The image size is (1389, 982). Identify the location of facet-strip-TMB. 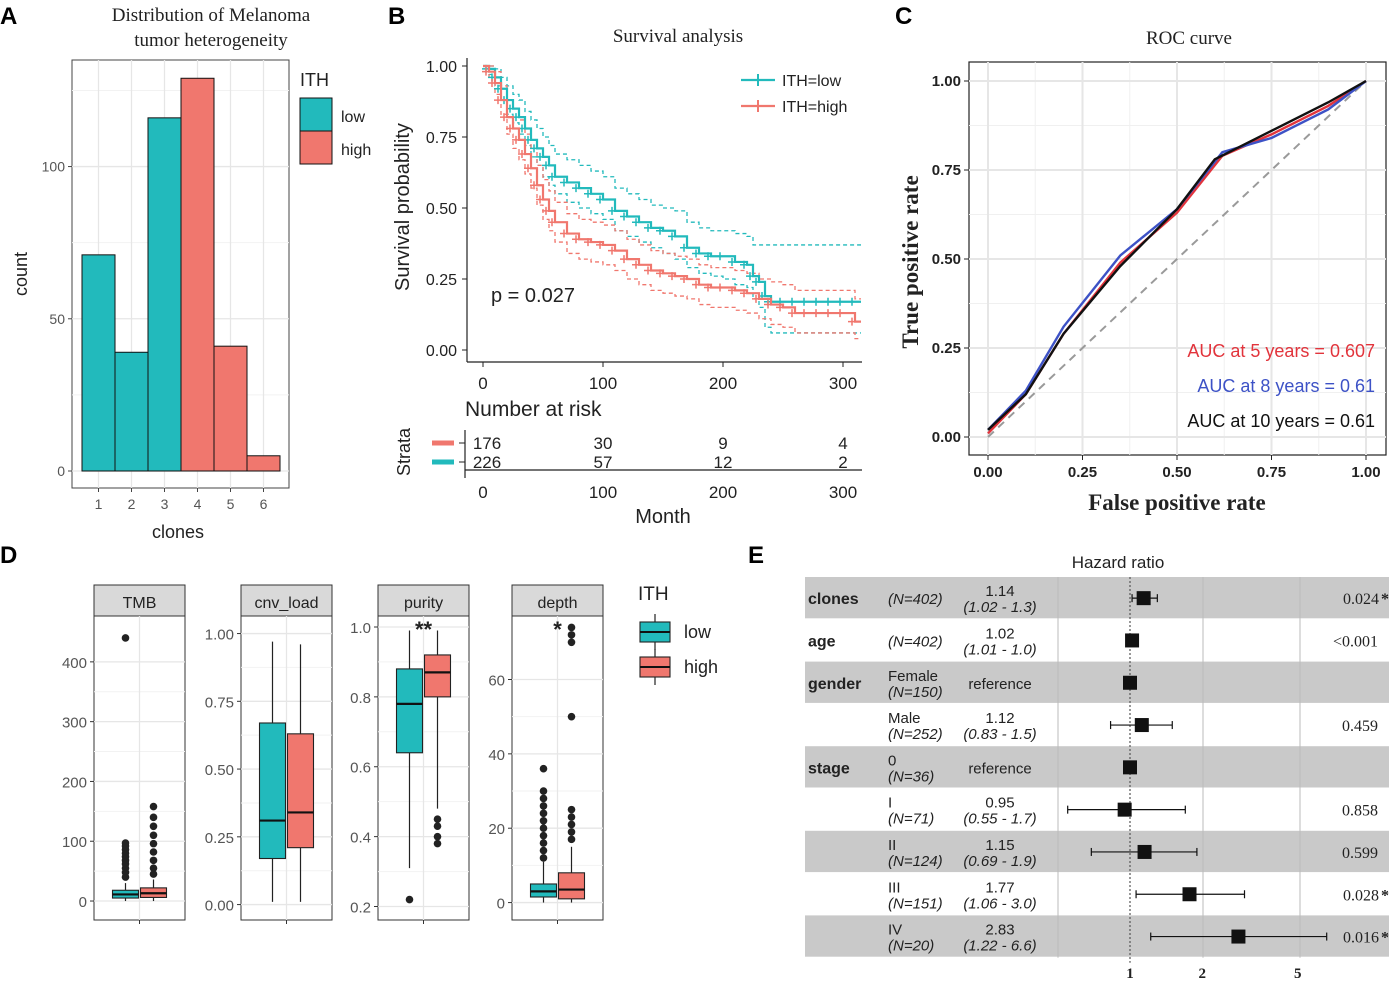
(139, 600).